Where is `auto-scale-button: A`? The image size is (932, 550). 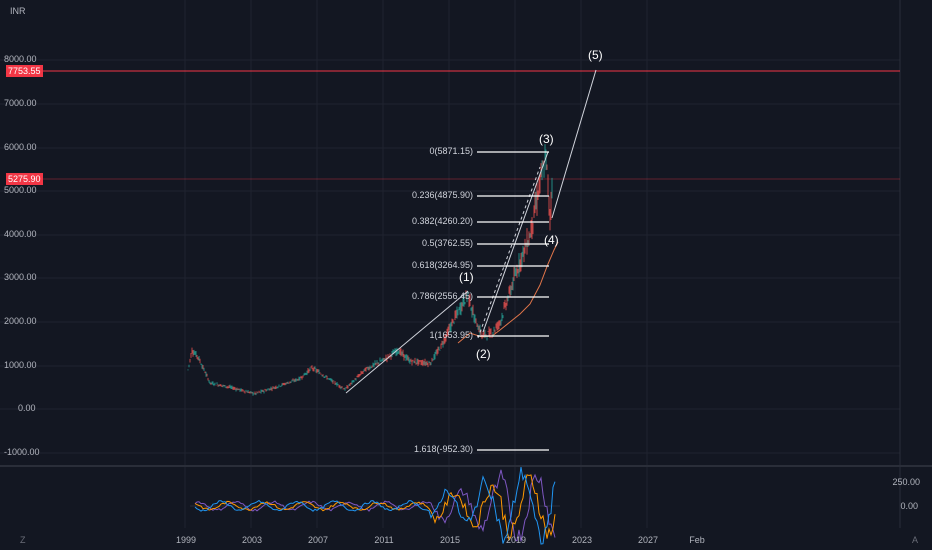 auto-scale-button: A is located at coordinates (915, 540).